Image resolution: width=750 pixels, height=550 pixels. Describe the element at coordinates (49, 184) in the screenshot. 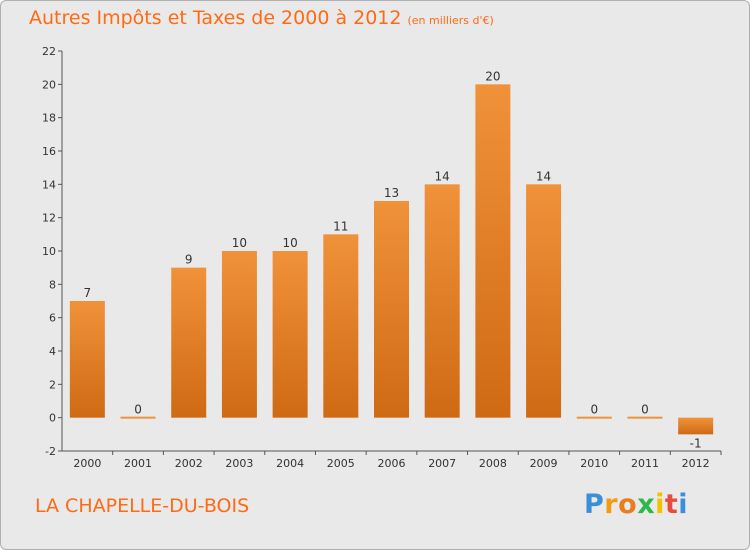

I see `y-tick-label: 14` at that location.